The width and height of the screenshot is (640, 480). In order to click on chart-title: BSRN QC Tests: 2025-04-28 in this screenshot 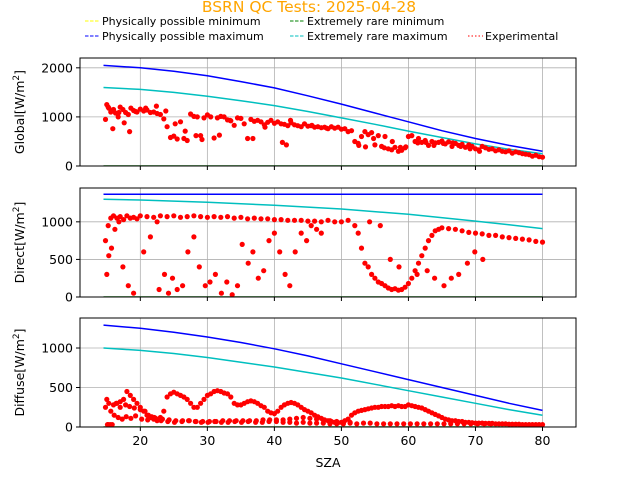, I will do `click(309, 8)`.